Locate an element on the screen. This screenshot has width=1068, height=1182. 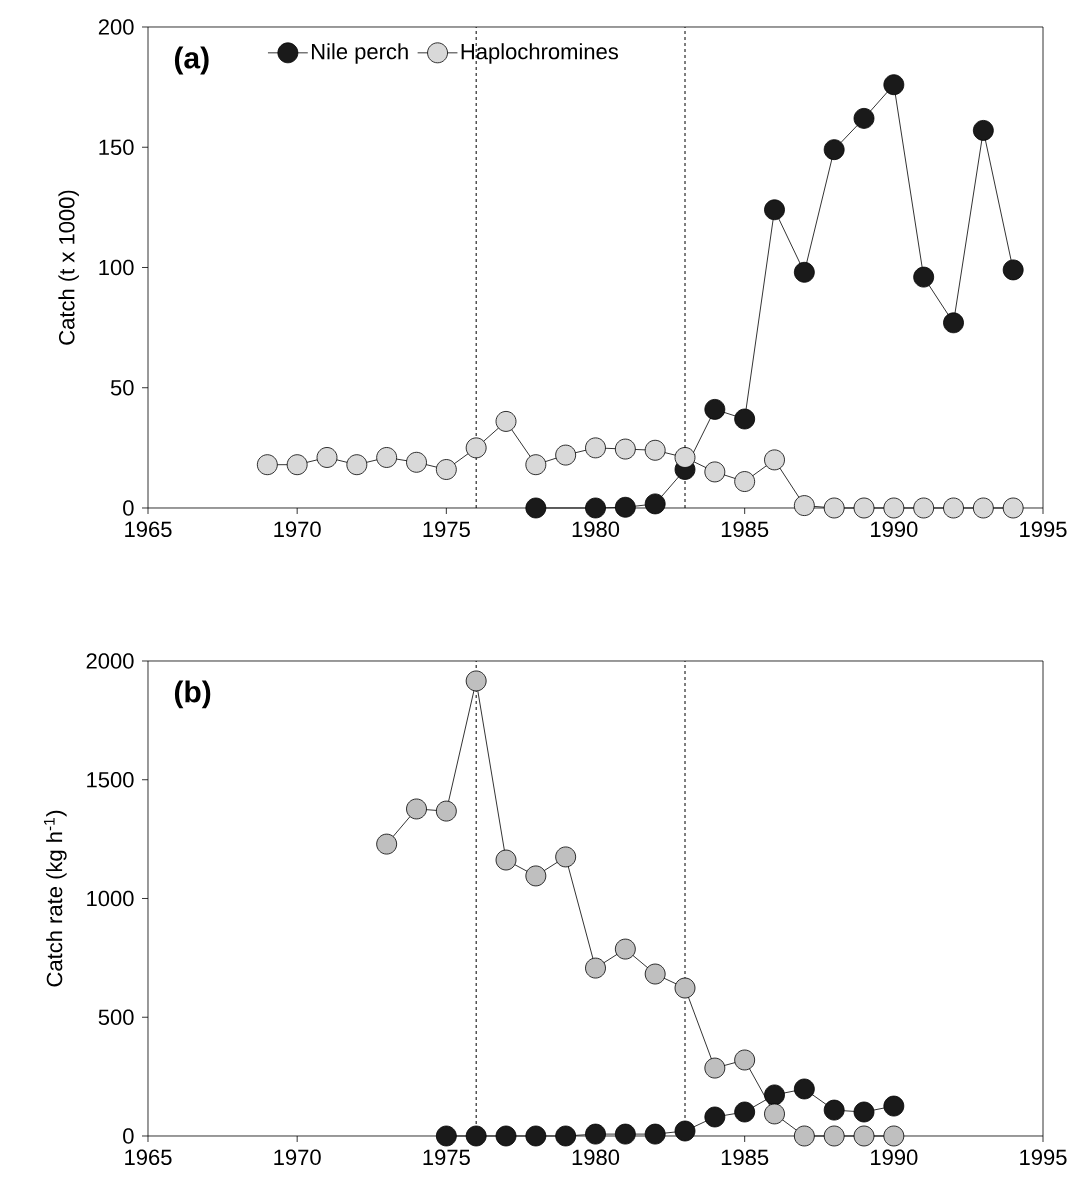
y-tick-label: 100 is located at coordinates (116, 267).